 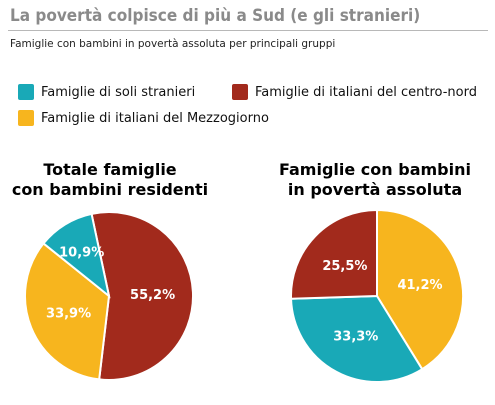 I want to click on pie-poverta-label-mezzogiorno: 41,2%, so click(x=419, y=285).